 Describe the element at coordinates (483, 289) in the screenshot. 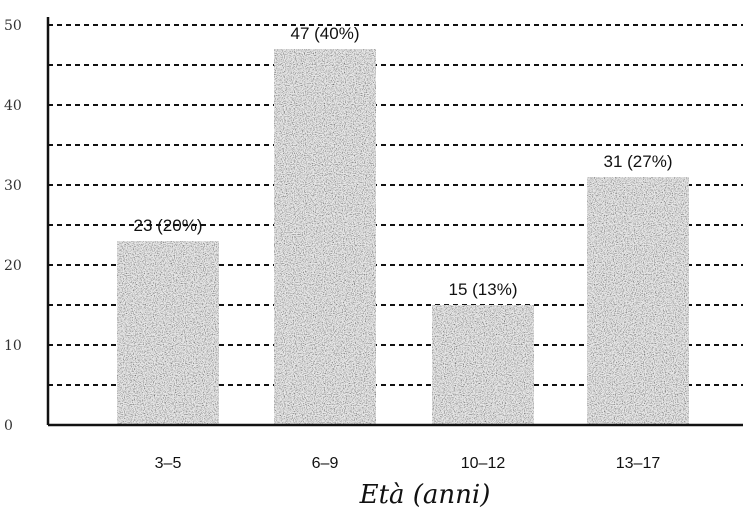

I see `data-label: 15 (13%)` at that location.